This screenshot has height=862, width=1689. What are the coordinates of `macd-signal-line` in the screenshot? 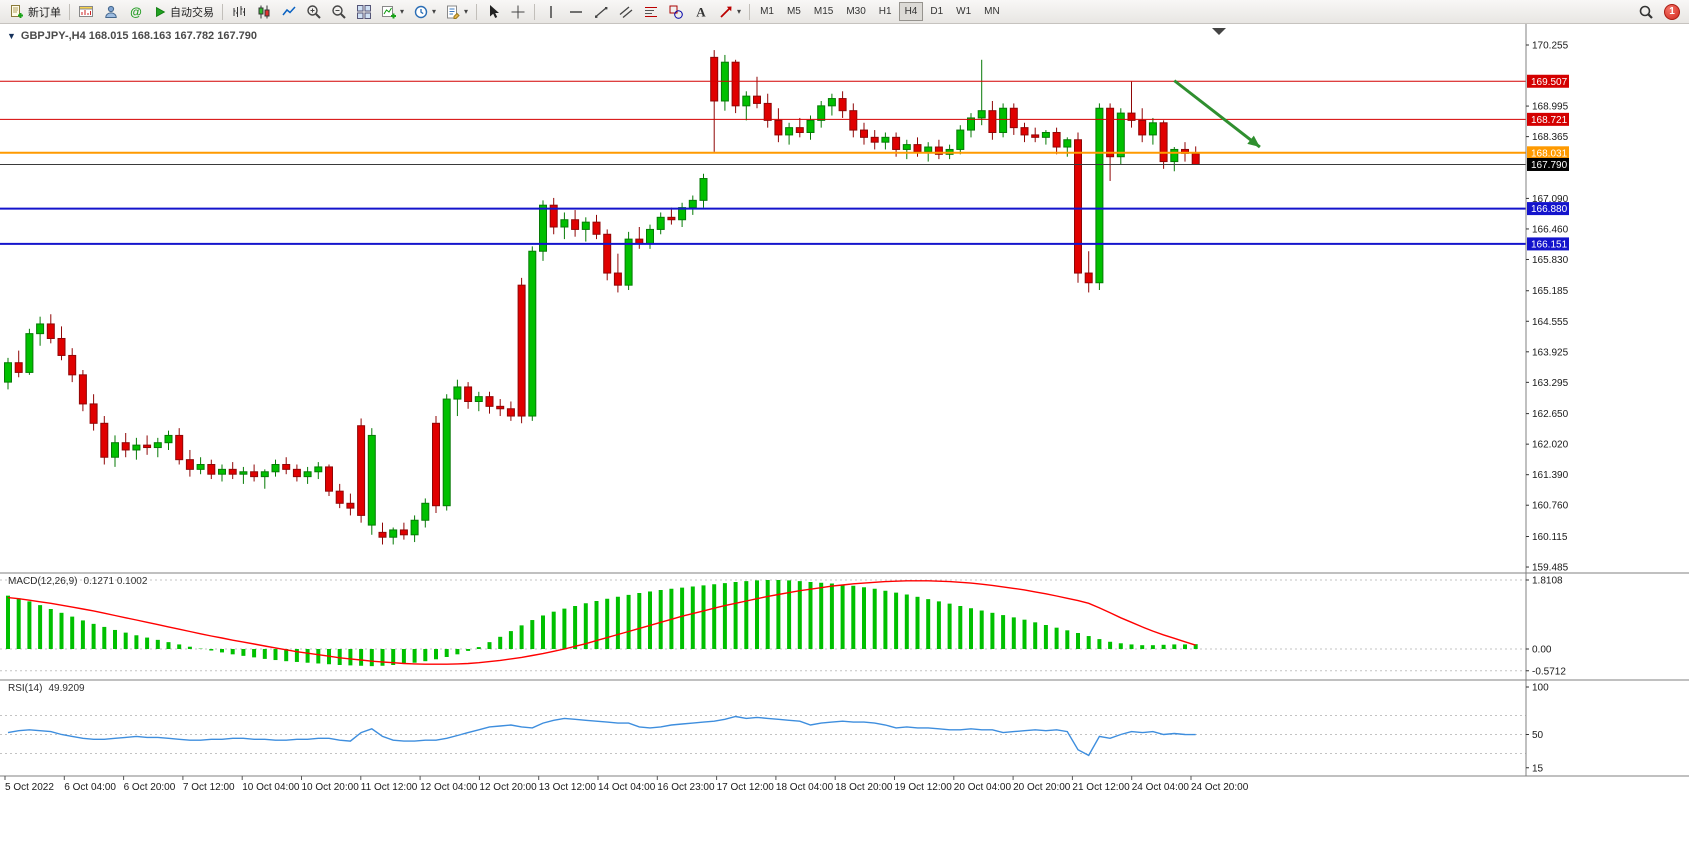 It's located at (601, 622).